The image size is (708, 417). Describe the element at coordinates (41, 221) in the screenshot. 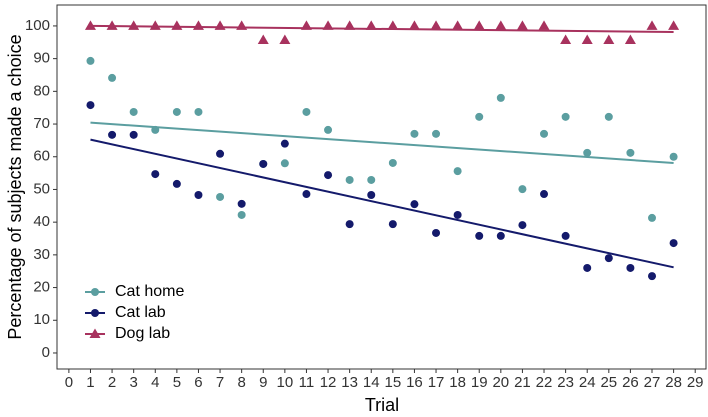

I see `y-tick-label: 40` at that location.